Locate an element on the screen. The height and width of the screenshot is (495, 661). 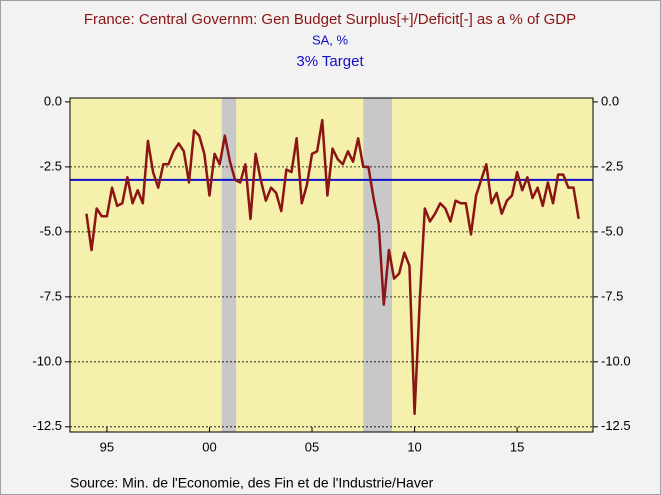
y-tick-label: -10.0 is located at coordinates (47, 360).